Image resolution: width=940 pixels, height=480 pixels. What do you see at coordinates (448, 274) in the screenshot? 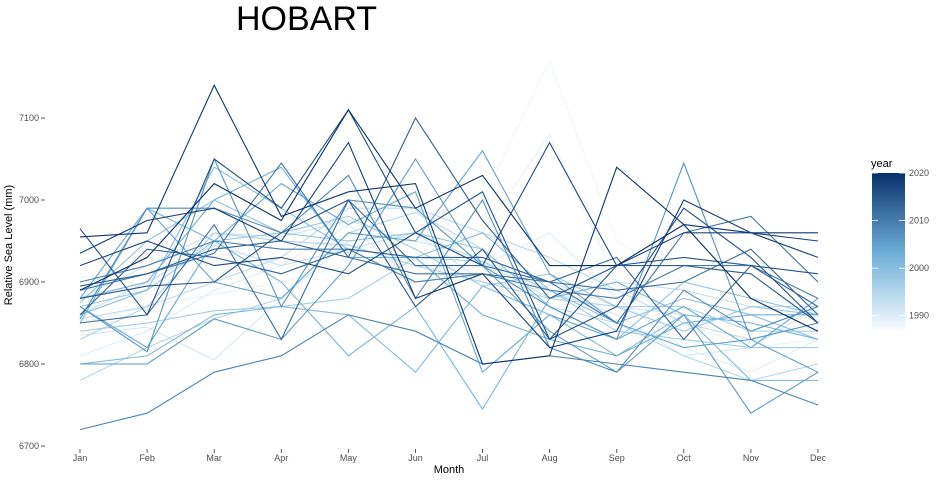
I see `series-line-1993` at bounding box center [448, 274].